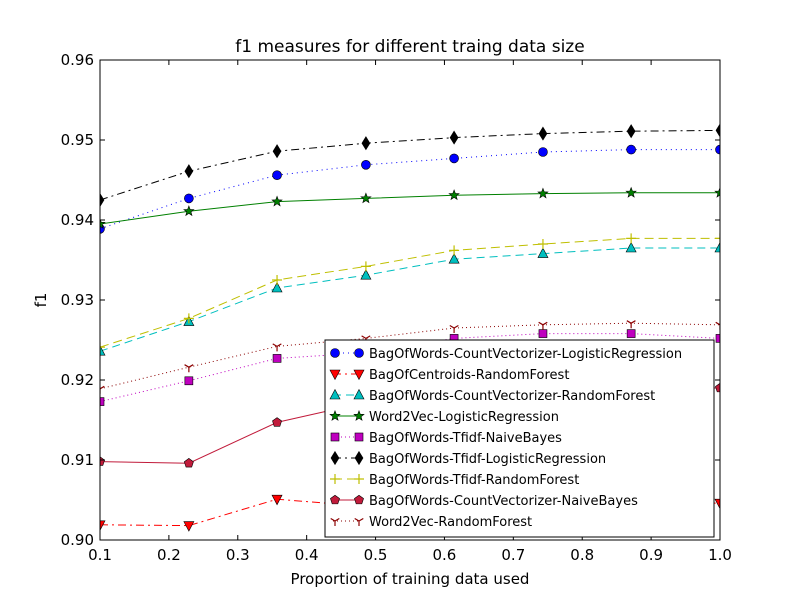  I want to click on y-tick-label: 0.92, so click(77, 380).